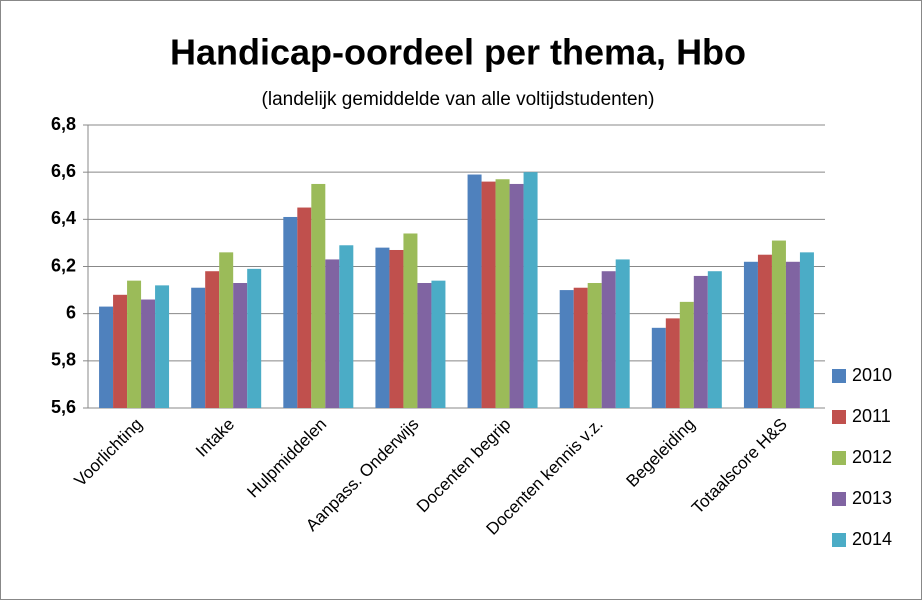 Image resolution: width=923 pixels, height=601 pixels. I want to click on legend-label: 2010, so click(872, 375).